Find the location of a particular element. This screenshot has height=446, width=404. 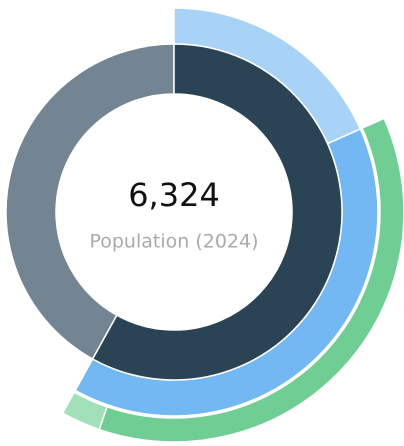

sunburst-segment is located at coordinates (85, 411).